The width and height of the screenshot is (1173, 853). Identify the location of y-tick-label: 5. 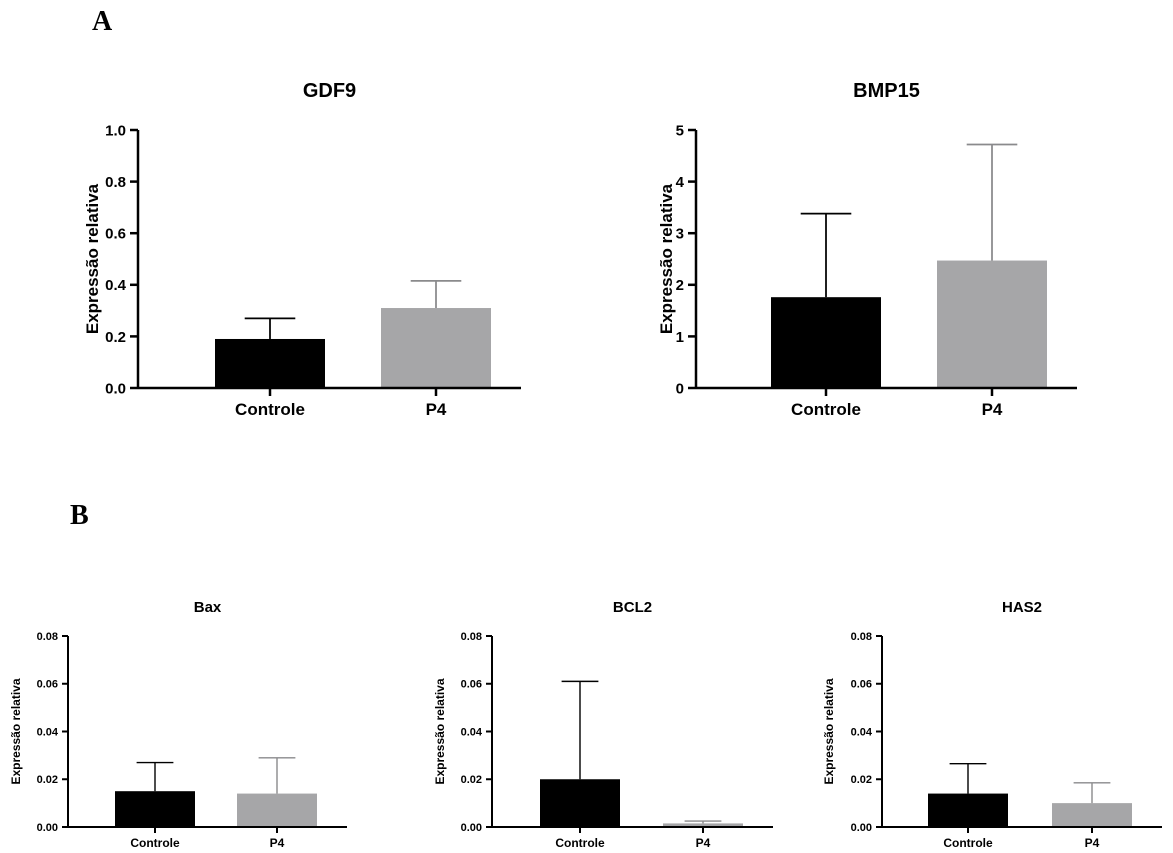
(680, 130).